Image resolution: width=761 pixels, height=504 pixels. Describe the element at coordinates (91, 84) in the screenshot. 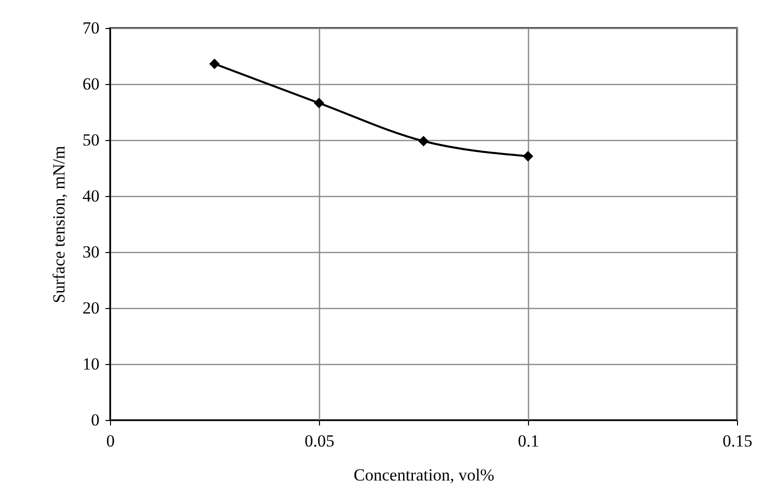

I see `y-tick-label: 60` at that location.